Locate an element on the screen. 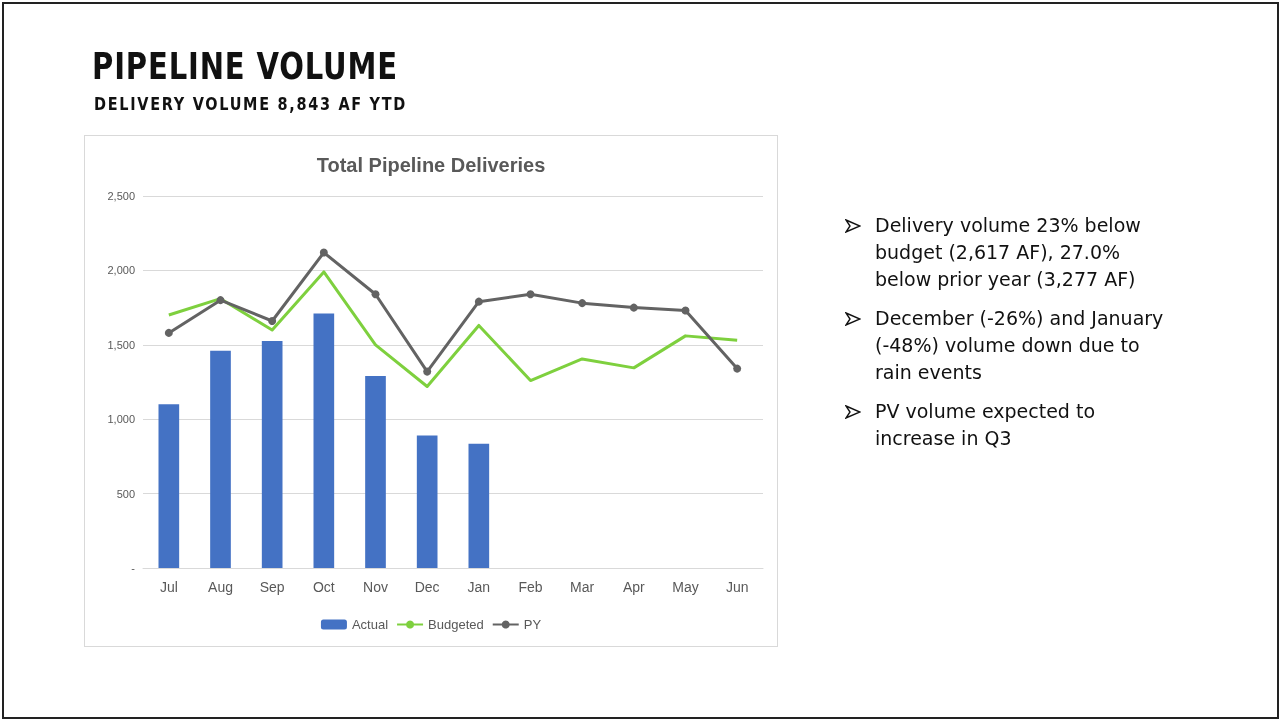 The height and width of the screenshot is (721, 1281). y-tick-label: - is located at coordinates (133, 568).